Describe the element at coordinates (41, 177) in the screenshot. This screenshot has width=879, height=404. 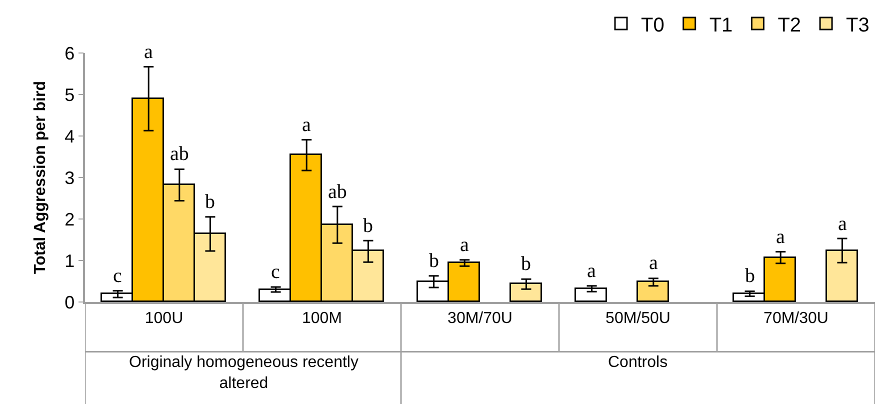
I see `y-axis-title: Total Aggression per bird` at that location.